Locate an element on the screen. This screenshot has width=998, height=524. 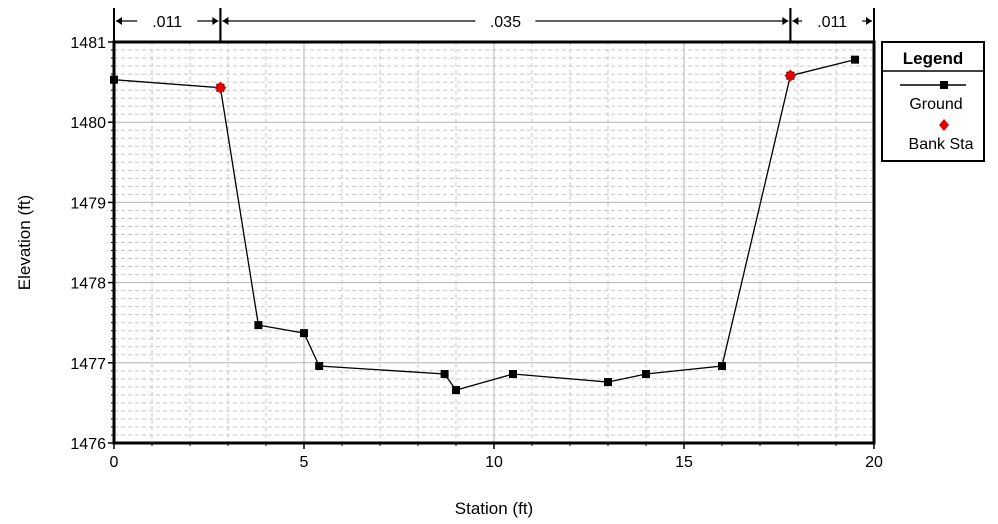
legend-ground-label: Ground is located at coordinates (935, 104).